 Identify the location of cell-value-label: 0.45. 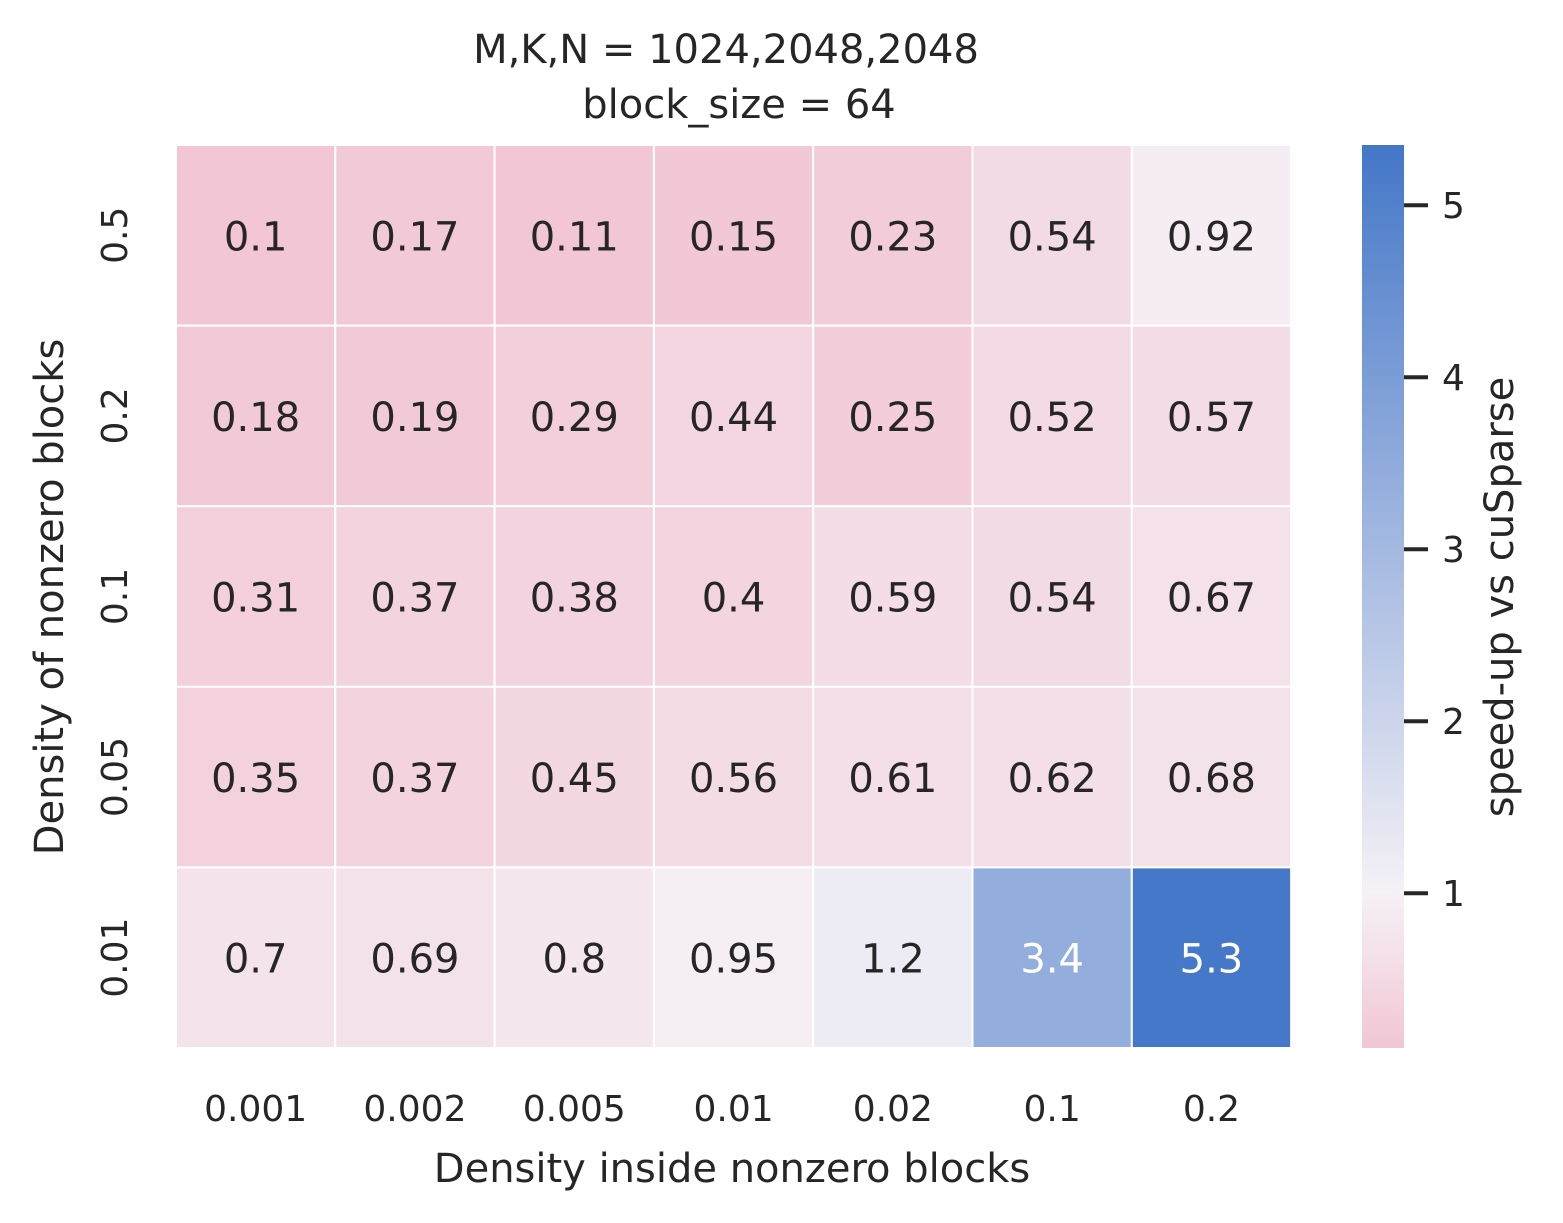
(574, 779).